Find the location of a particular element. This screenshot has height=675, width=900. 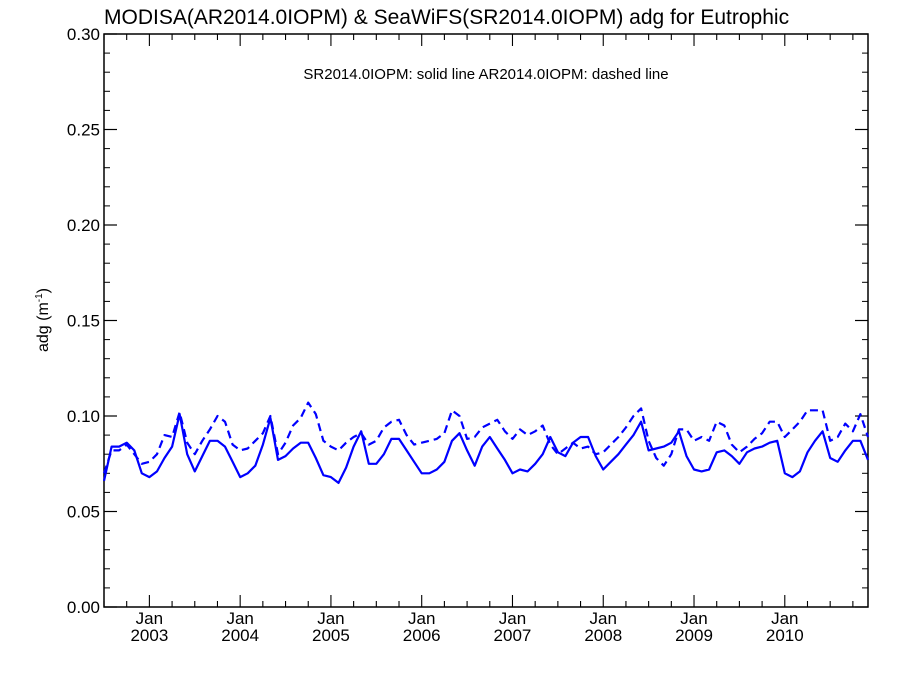

y-axis-label-close: ) is located at coordinates (43, 290).